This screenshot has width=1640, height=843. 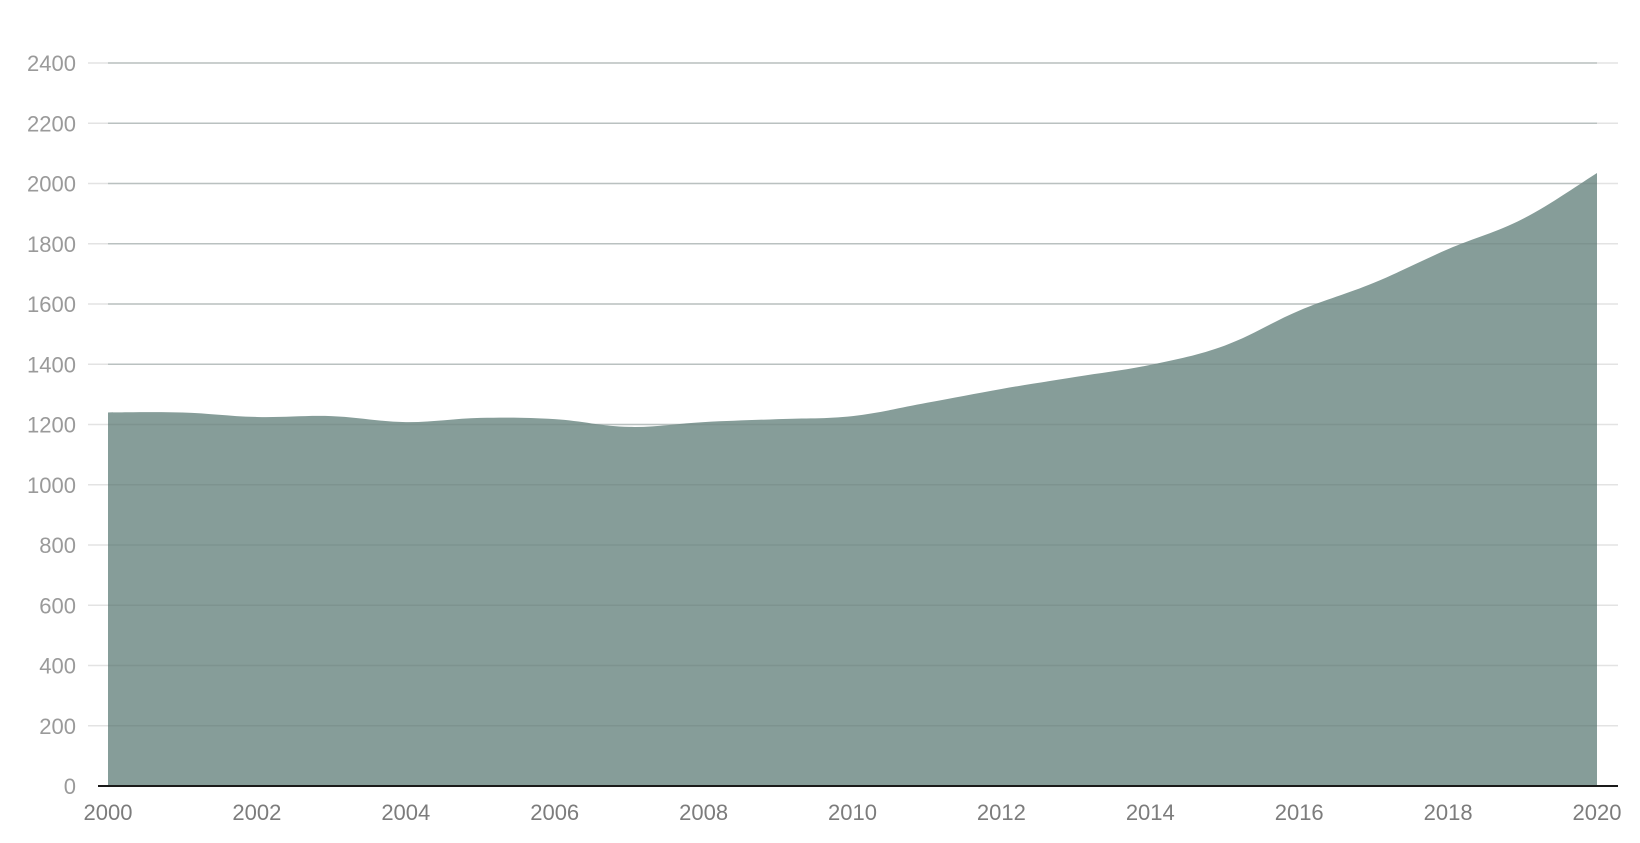 What do you see at coordinates (256, 812) in the screenshot?
I see `x-tick-label: 2002` at bounding box center [256, 812].